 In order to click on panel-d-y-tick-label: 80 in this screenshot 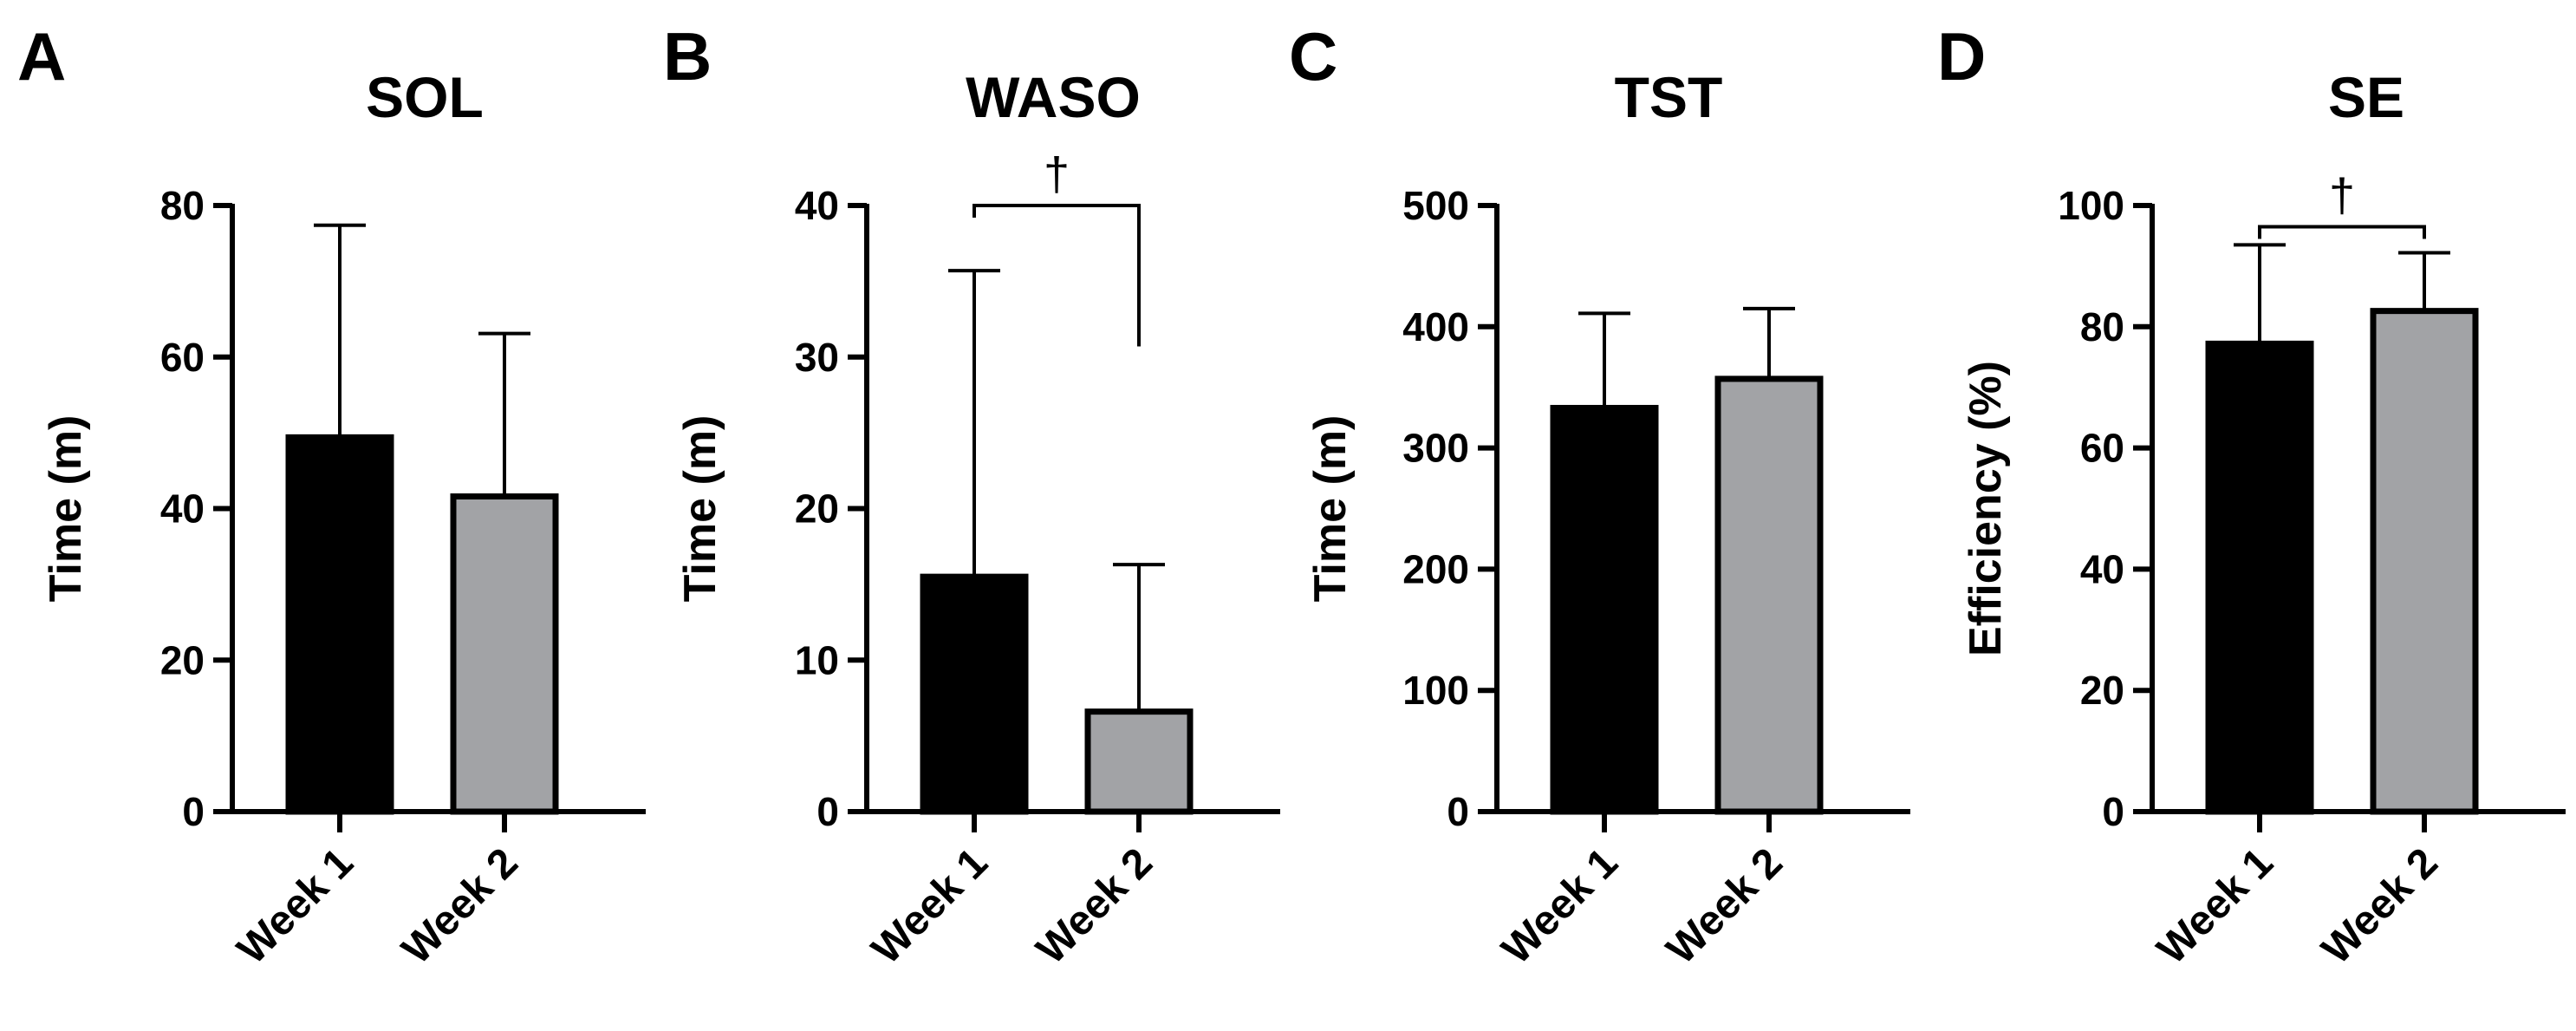, I will do `click(2102, 326)`.